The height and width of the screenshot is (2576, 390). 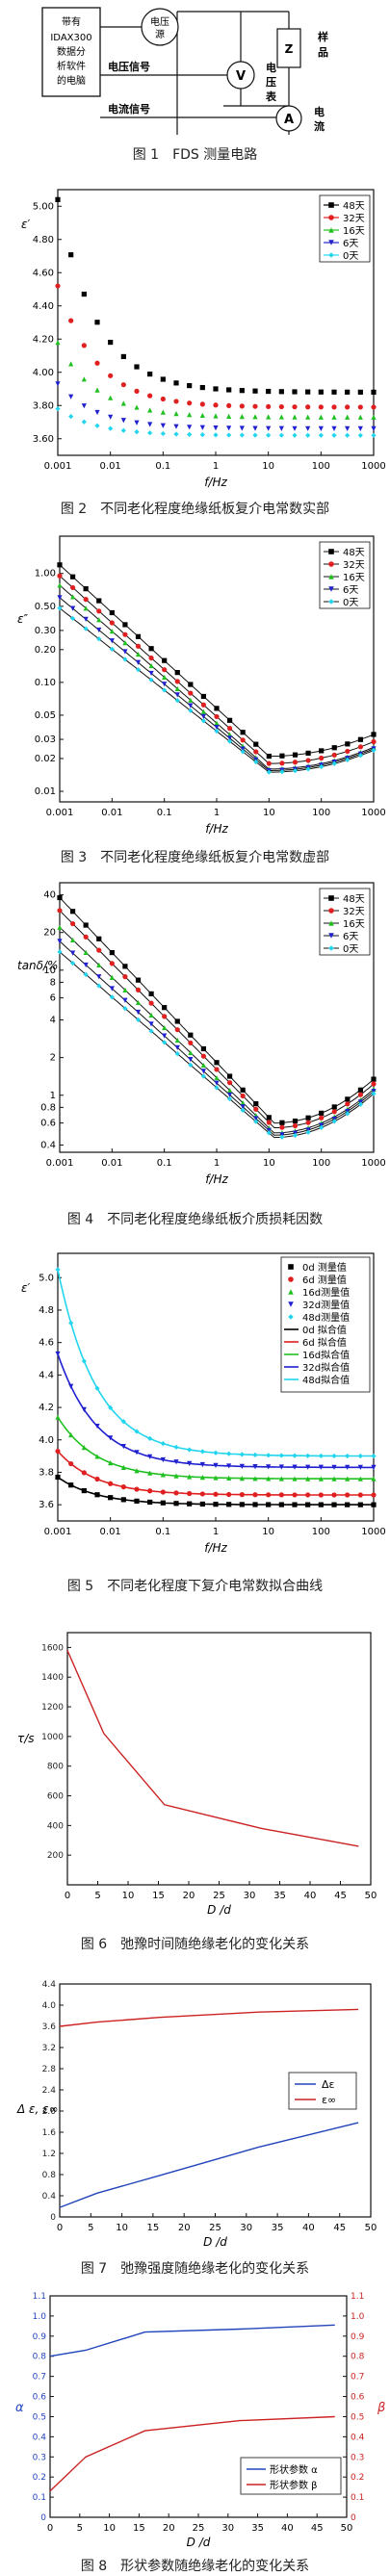 I want to click on fig8-xtick-label: 0, so click(x=50, y=2528).